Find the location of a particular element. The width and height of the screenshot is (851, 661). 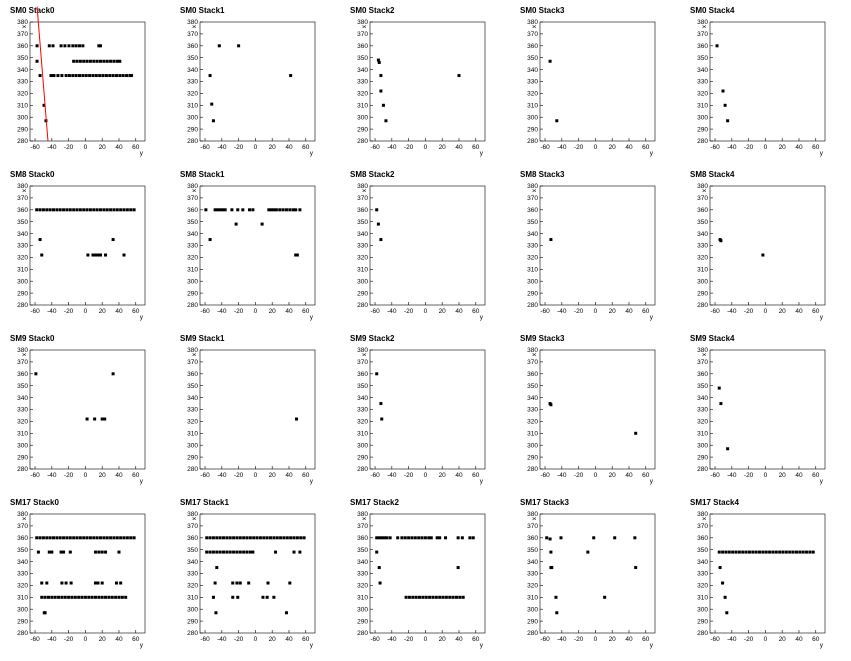

panel-title: SM17 Stack2 is located at coordinates (374, 502).